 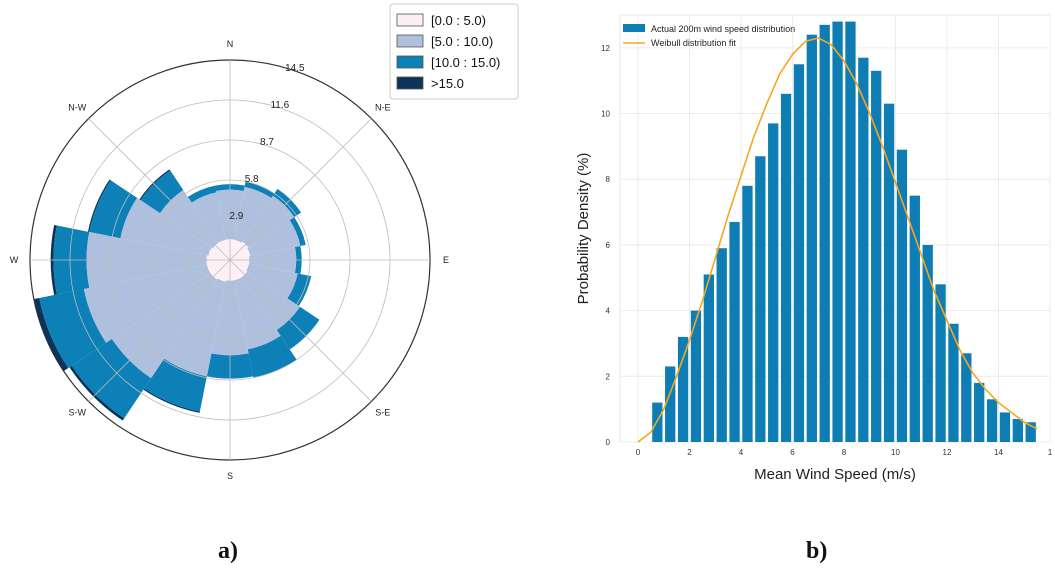 I want to click on rose-direction-label: W, so click(x=14, y=260).